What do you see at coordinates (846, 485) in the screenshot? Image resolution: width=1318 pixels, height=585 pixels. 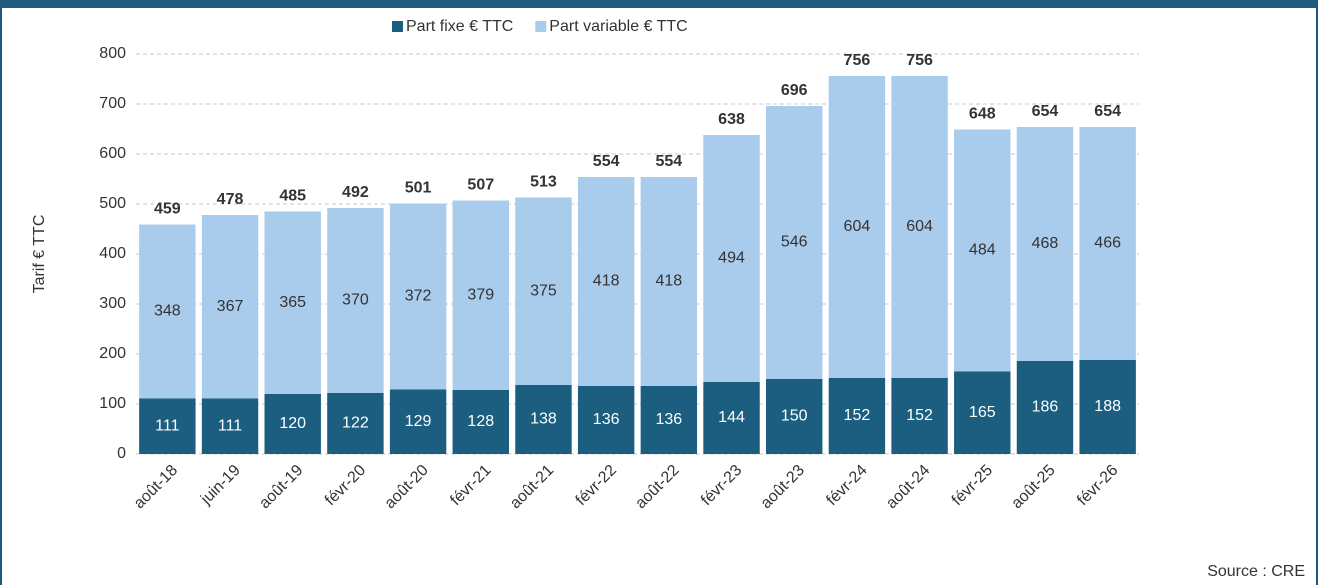 I see `x-tick-label: févr-24` at bounding box center [846, 485].